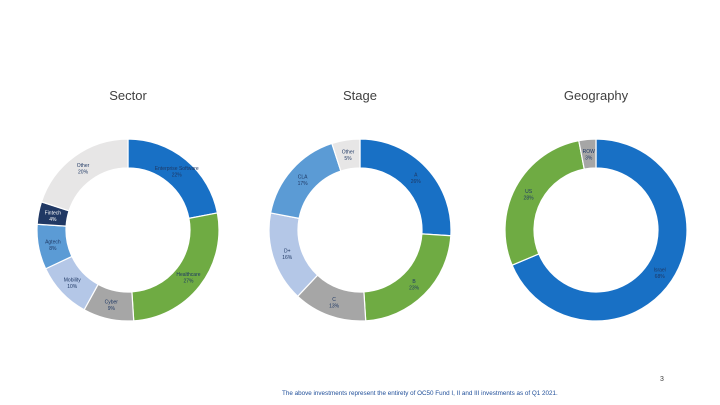 The height and width of the screenshot is (405, 720). Describe the element at coordinates (293, 255) in the screenshot. I see `slice-d` at that location.